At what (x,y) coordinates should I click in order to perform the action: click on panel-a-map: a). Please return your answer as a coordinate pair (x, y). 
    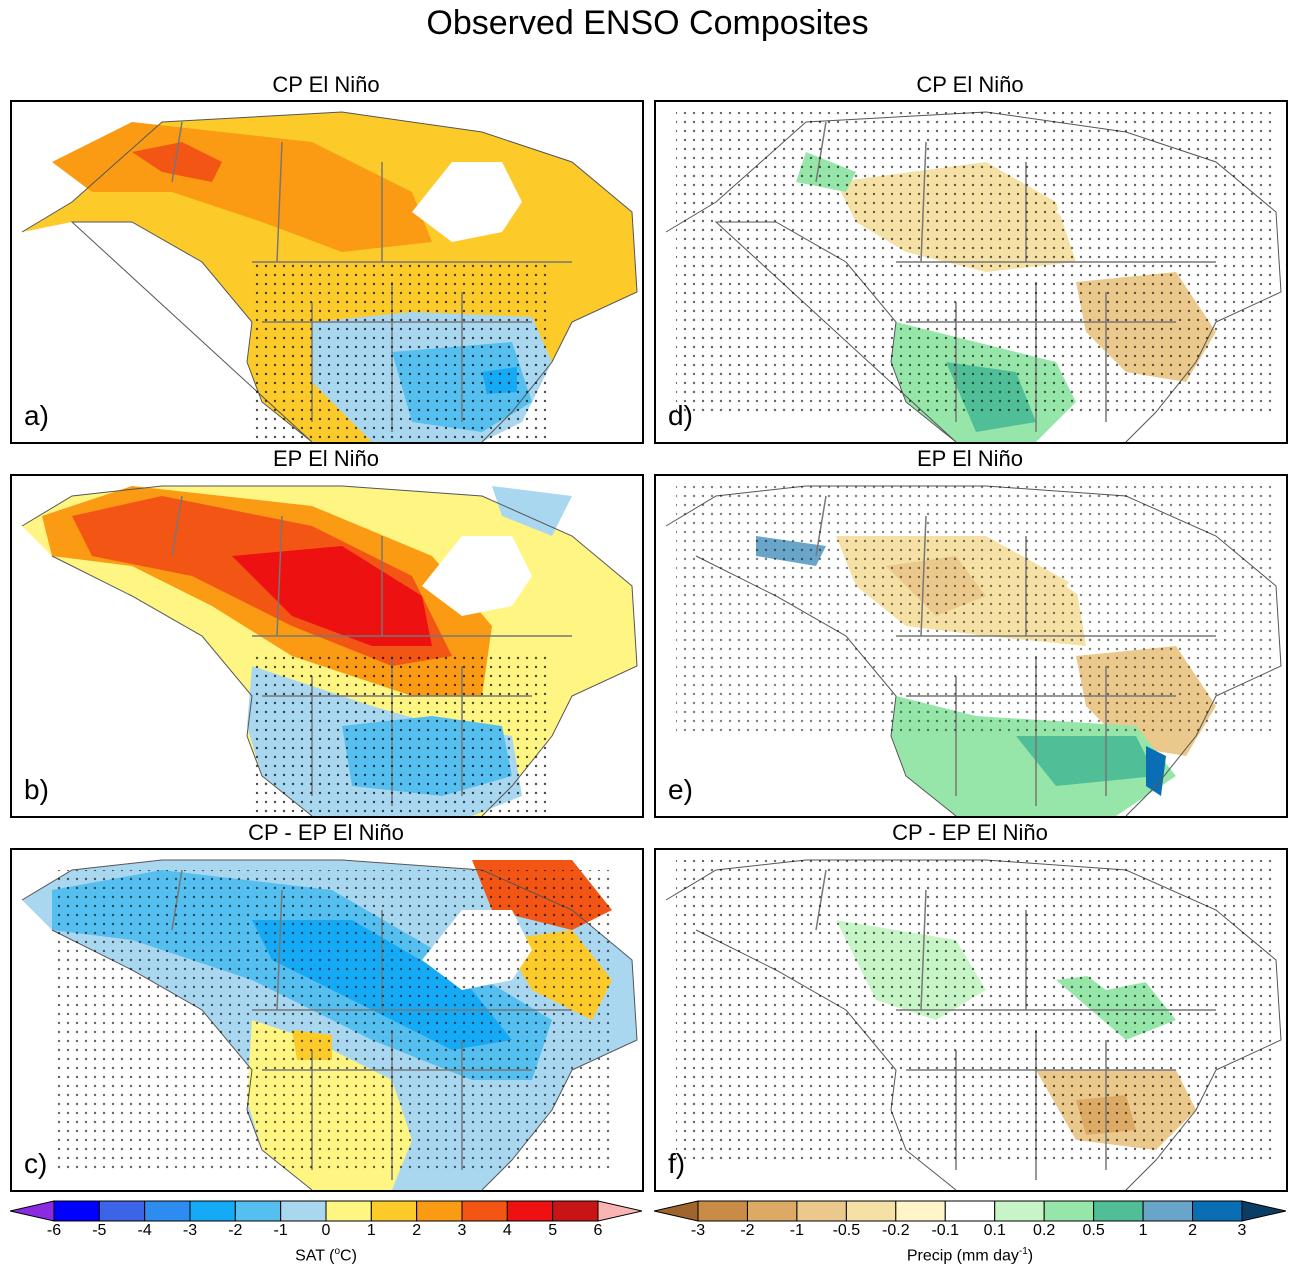
    Looking at the image, I should click on (327, 272).